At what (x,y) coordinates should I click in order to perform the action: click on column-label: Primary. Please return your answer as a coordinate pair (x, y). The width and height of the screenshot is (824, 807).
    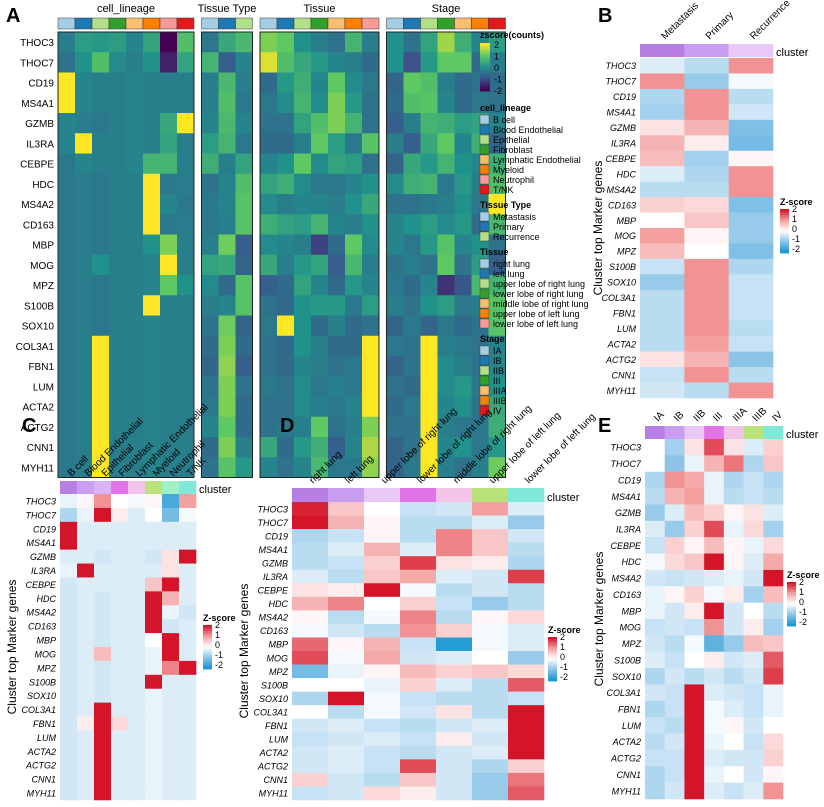
    Looking at the image, I should click on (720, 26).